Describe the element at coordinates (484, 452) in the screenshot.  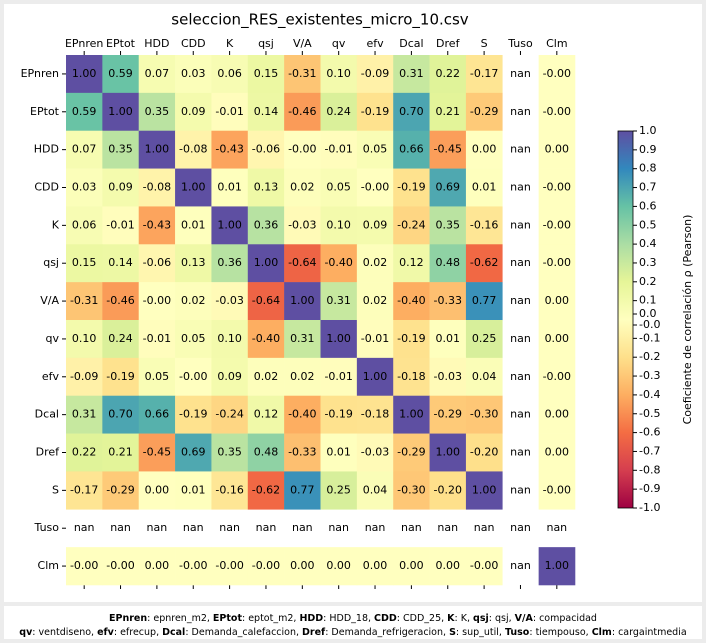
I see `cell-label: -0.20` at that location.